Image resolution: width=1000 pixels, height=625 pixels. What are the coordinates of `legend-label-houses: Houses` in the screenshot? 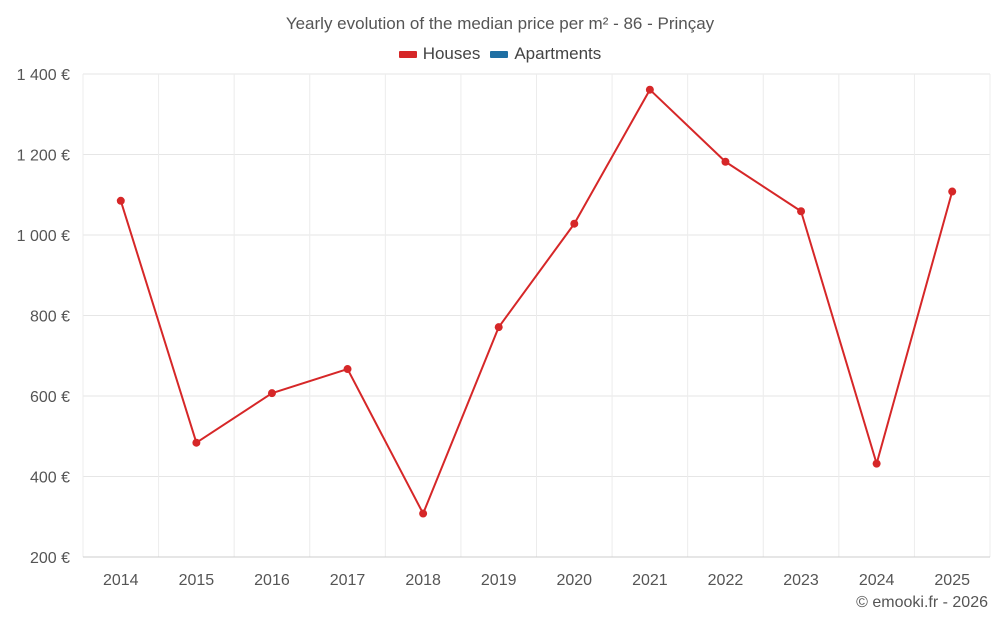 It's located at (451, 53).